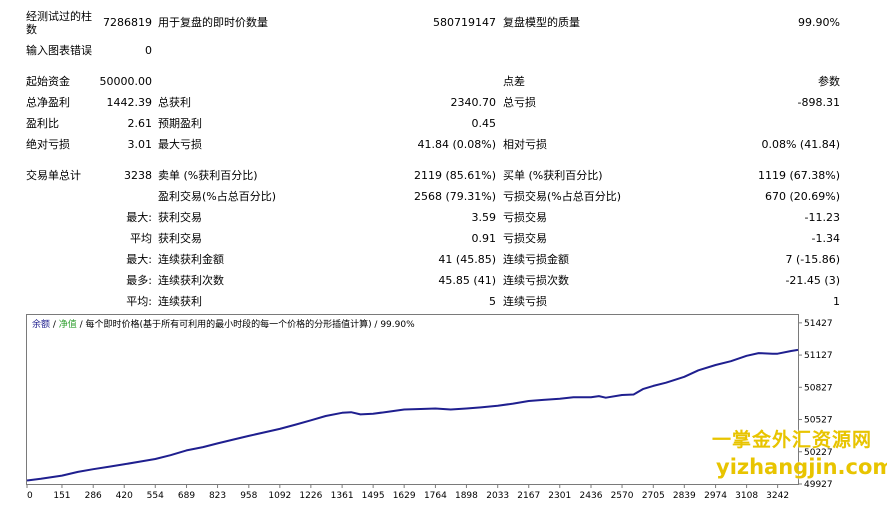 This screenshot has height=517, width=887. I want to click on parameters-label: 参数, so click(829, 81).